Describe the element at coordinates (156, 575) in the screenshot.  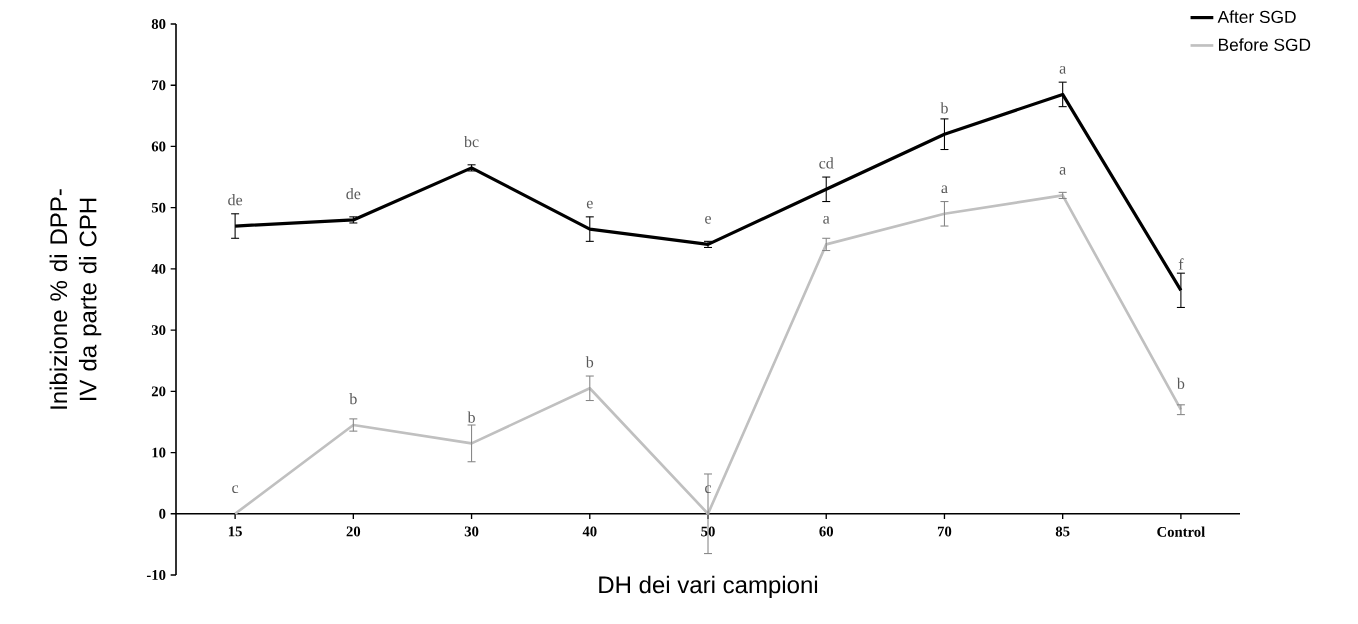
I see `y-tick-label: -10` at that location.